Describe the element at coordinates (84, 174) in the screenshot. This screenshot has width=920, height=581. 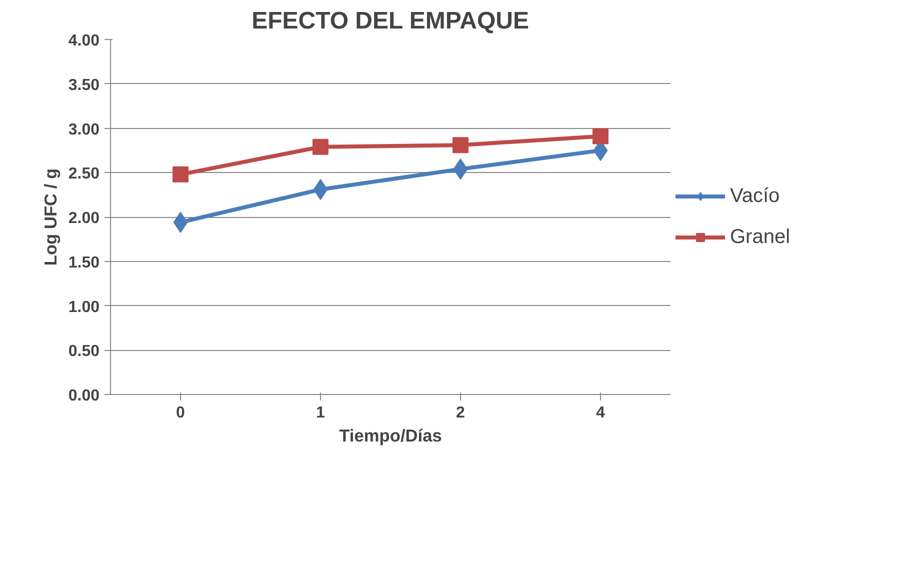
I see `y-tick-label: 2.50` at that location.